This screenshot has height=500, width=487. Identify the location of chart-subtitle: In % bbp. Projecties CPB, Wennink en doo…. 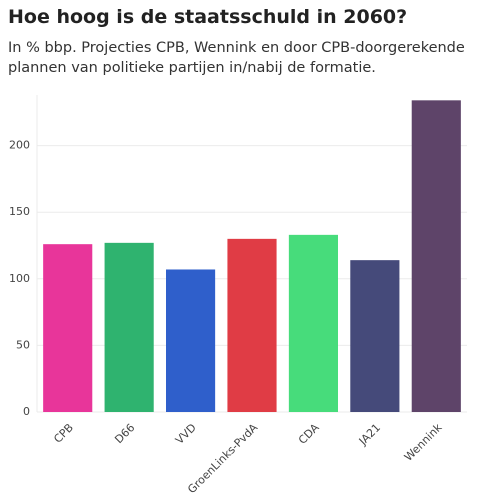
(236, 58).